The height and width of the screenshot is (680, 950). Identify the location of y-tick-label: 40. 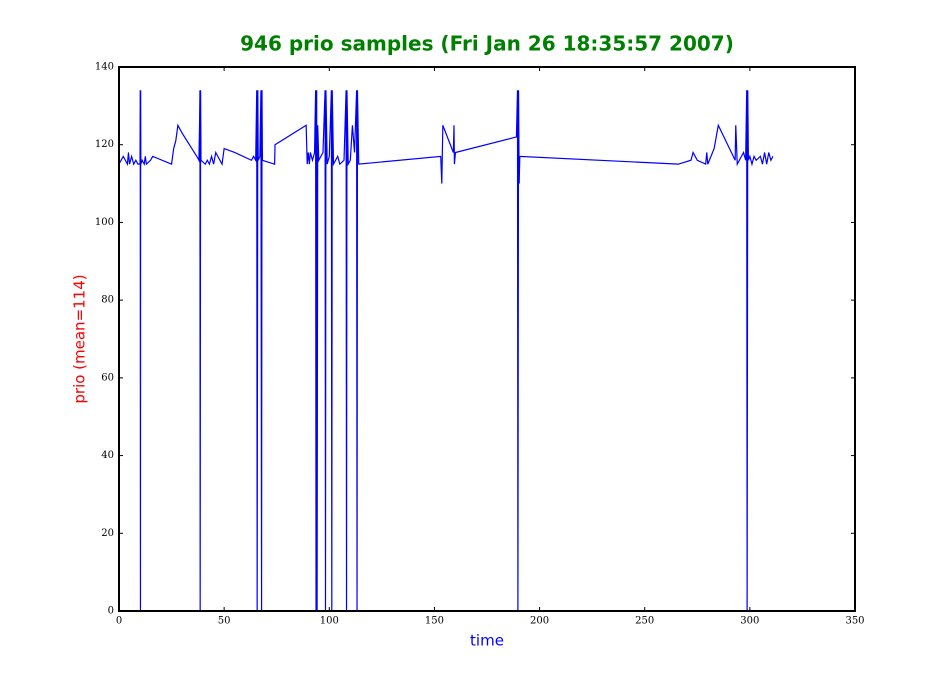
(107, 455).